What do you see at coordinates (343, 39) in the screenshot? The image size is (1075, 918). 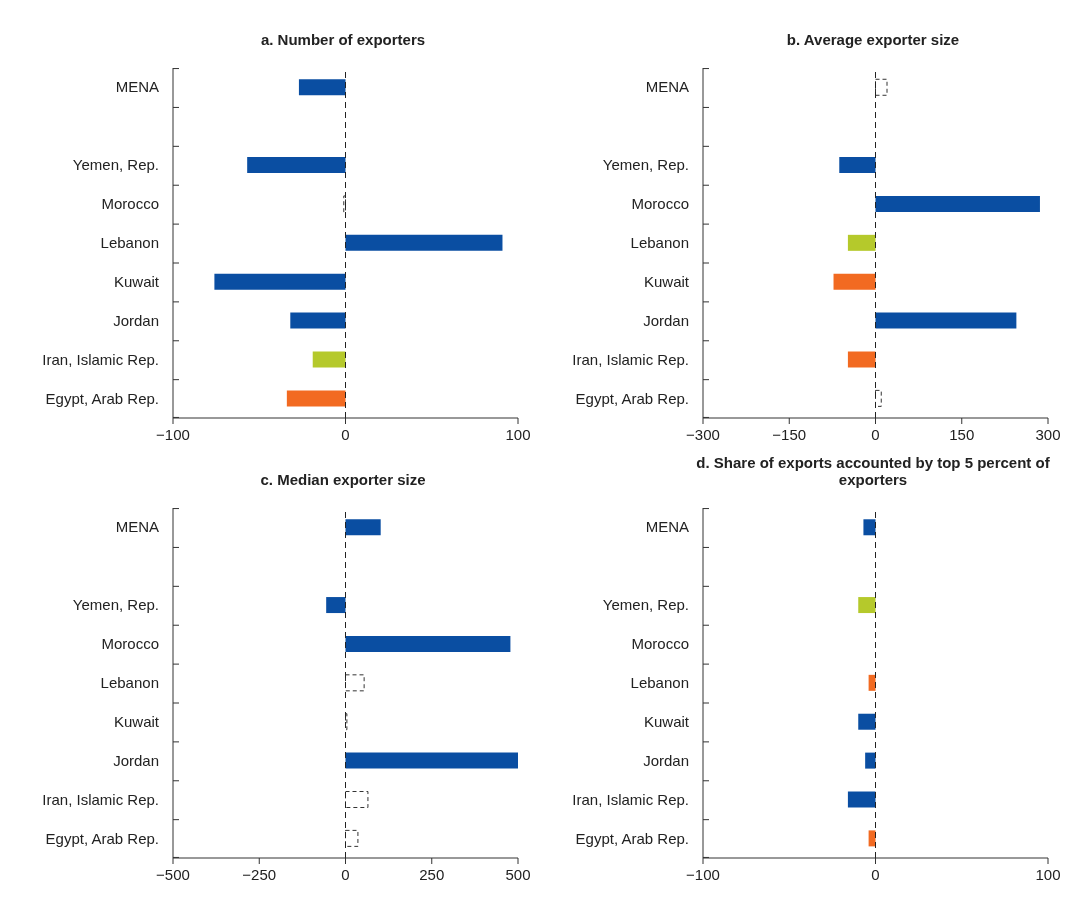 I see `chart-title: a. Number of exporters` at bounding box center [343, 39].